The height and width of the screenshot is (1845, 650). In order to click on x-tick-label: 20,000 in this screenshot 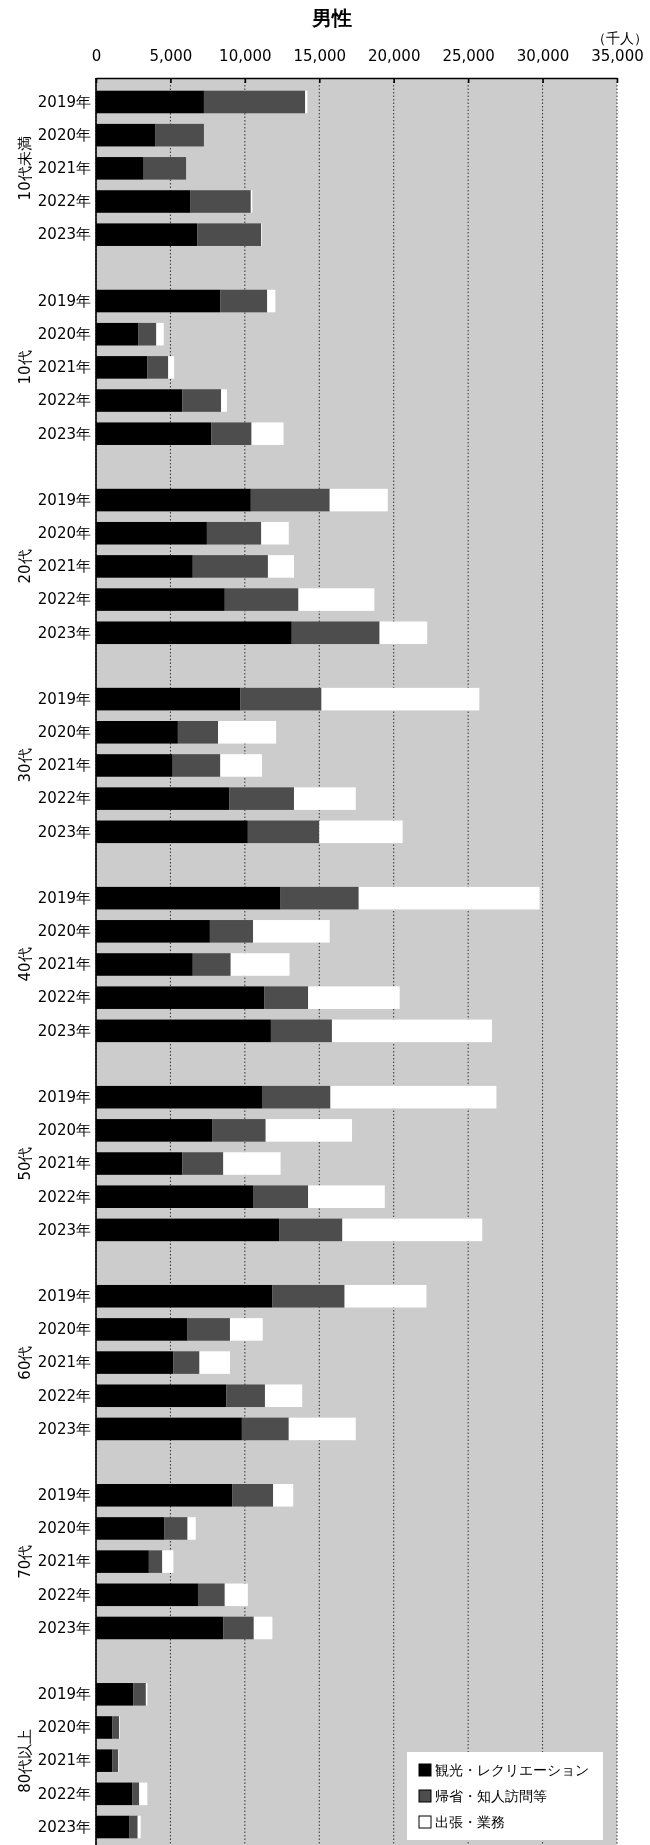, I will do `click(394, 56)`.